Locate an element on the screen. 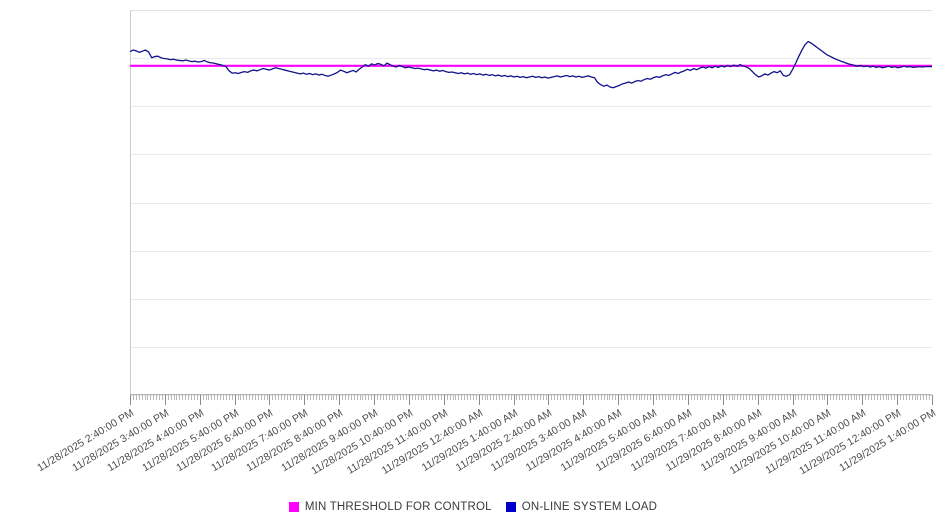 The height and width of the screenshot is (526, 946). legend-label-min-threshold-for-control: MIN THRESHOLD FOR CONTROL is located at coordinates (398, 507).